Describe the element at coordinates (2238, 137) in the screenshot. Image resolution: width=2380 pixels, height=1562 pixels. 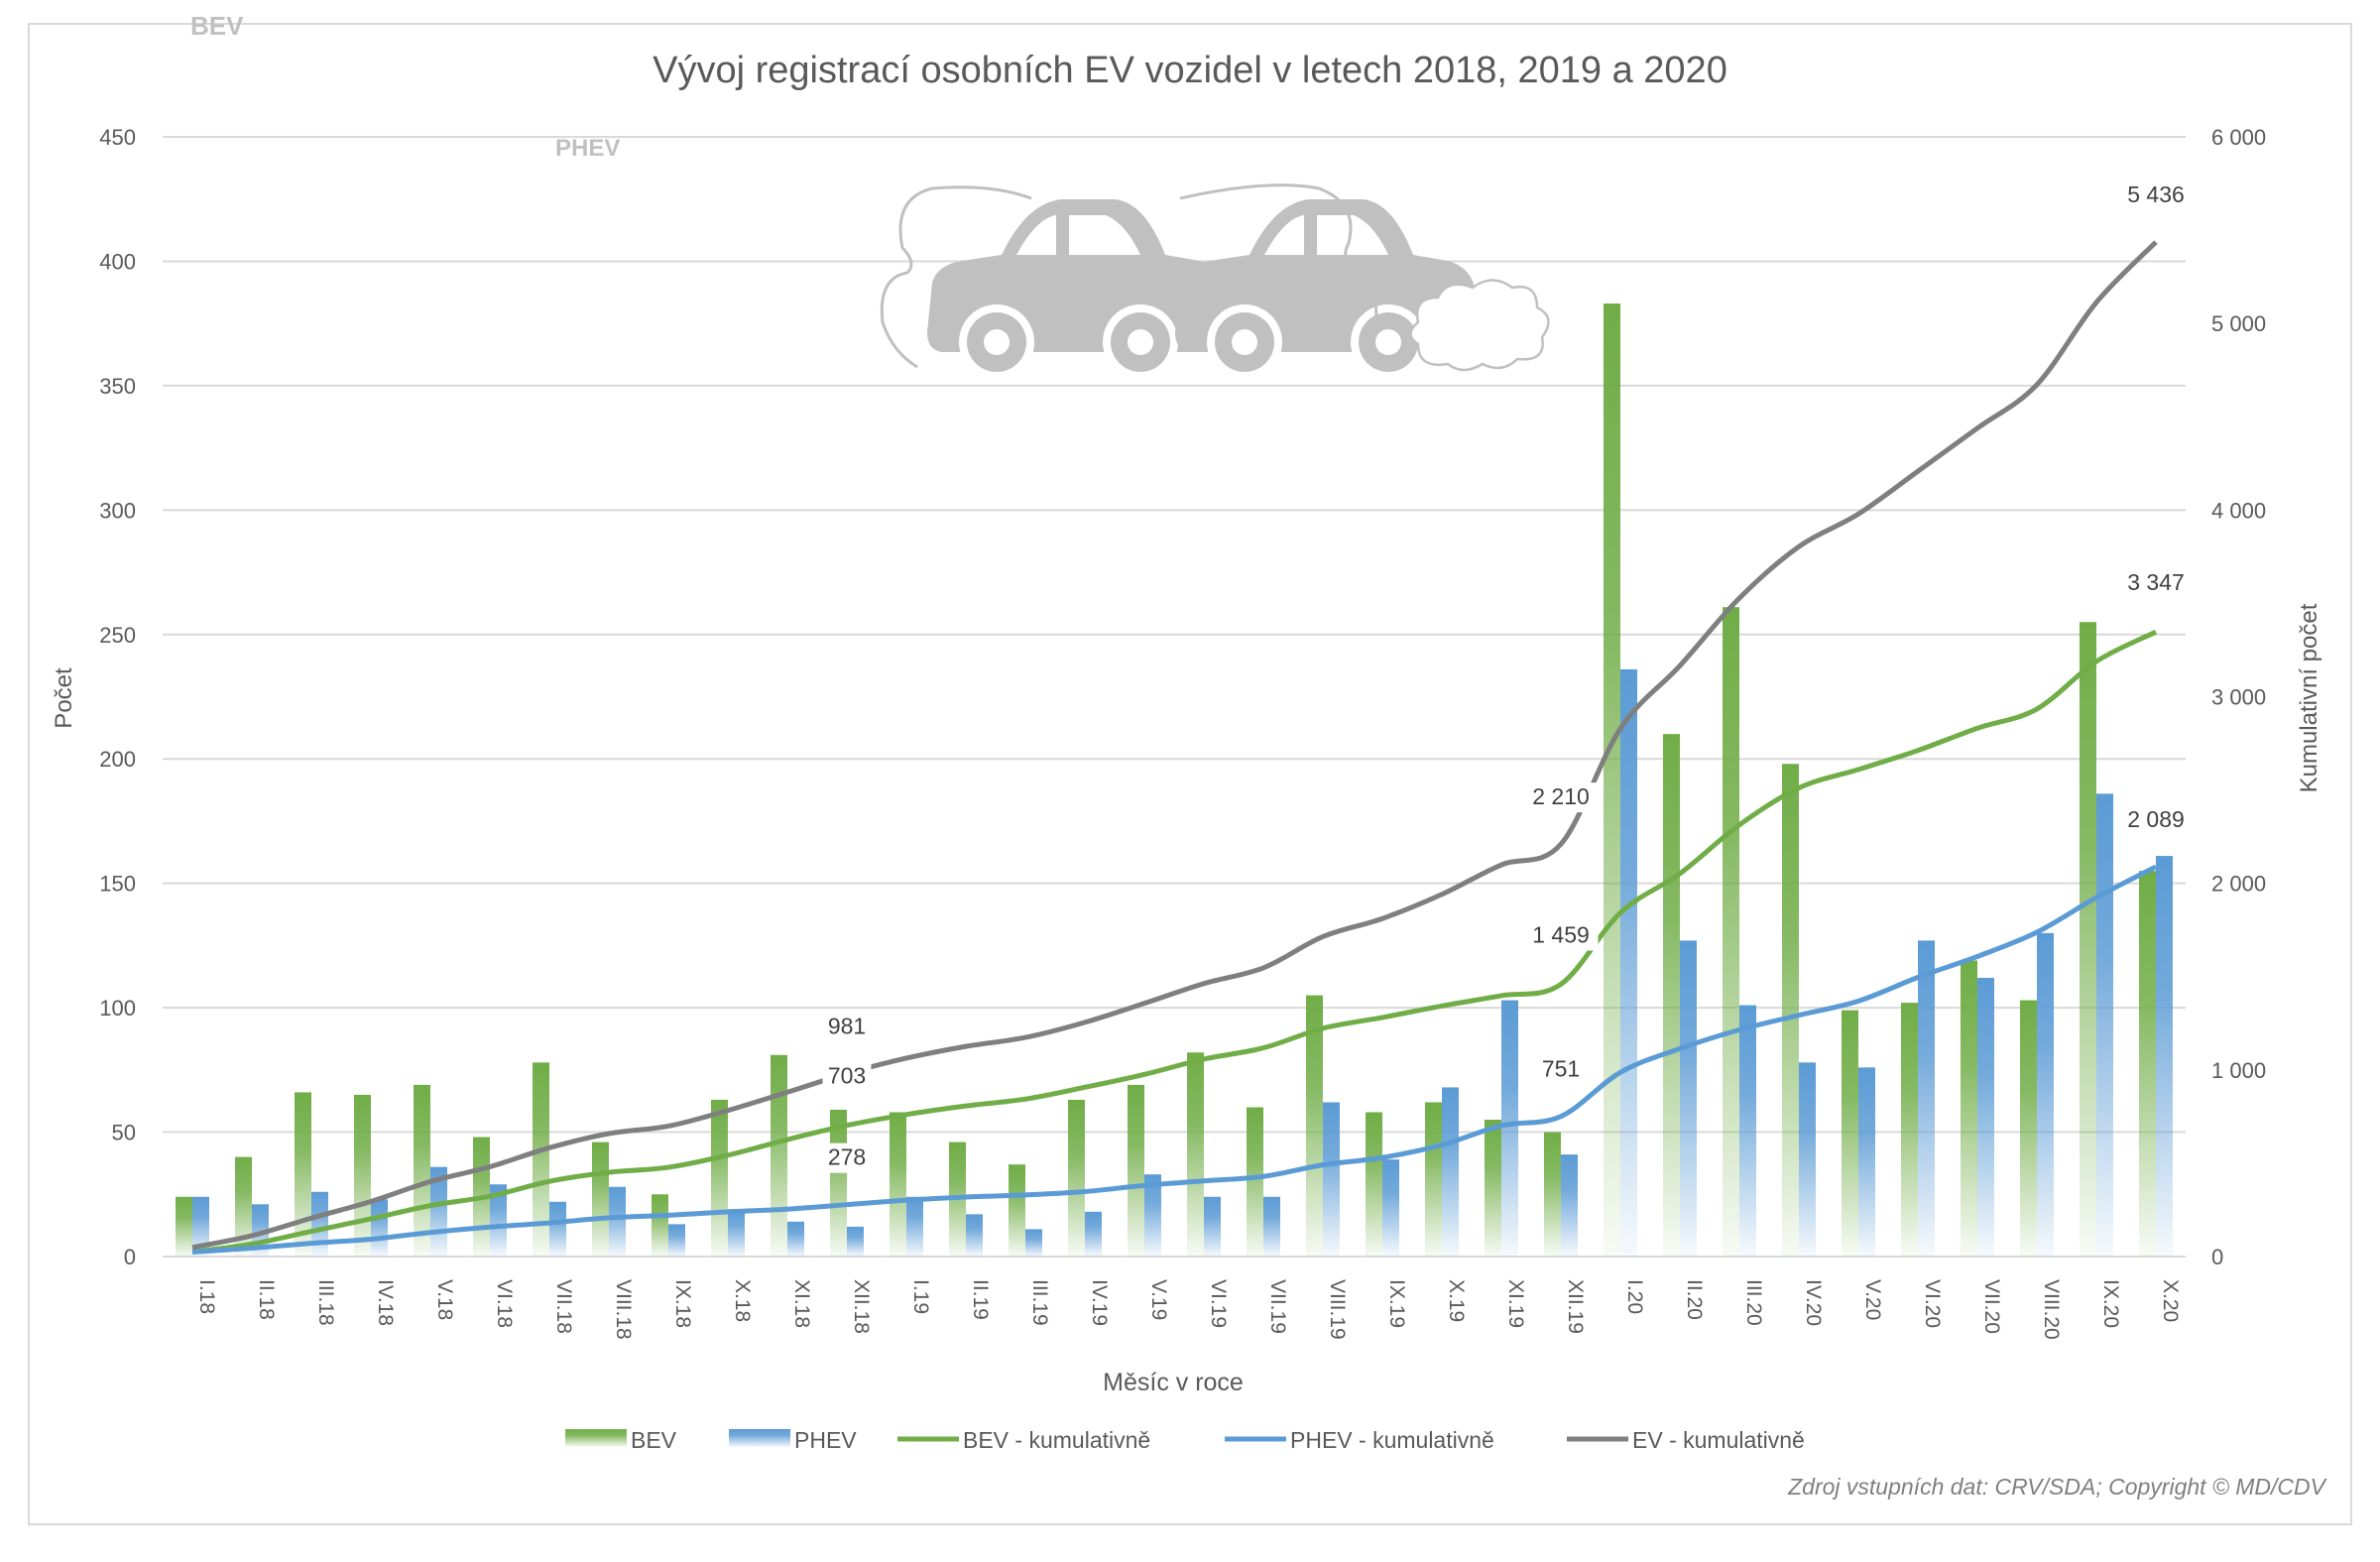
I see `y2-tick-label: 6 000` at that location.